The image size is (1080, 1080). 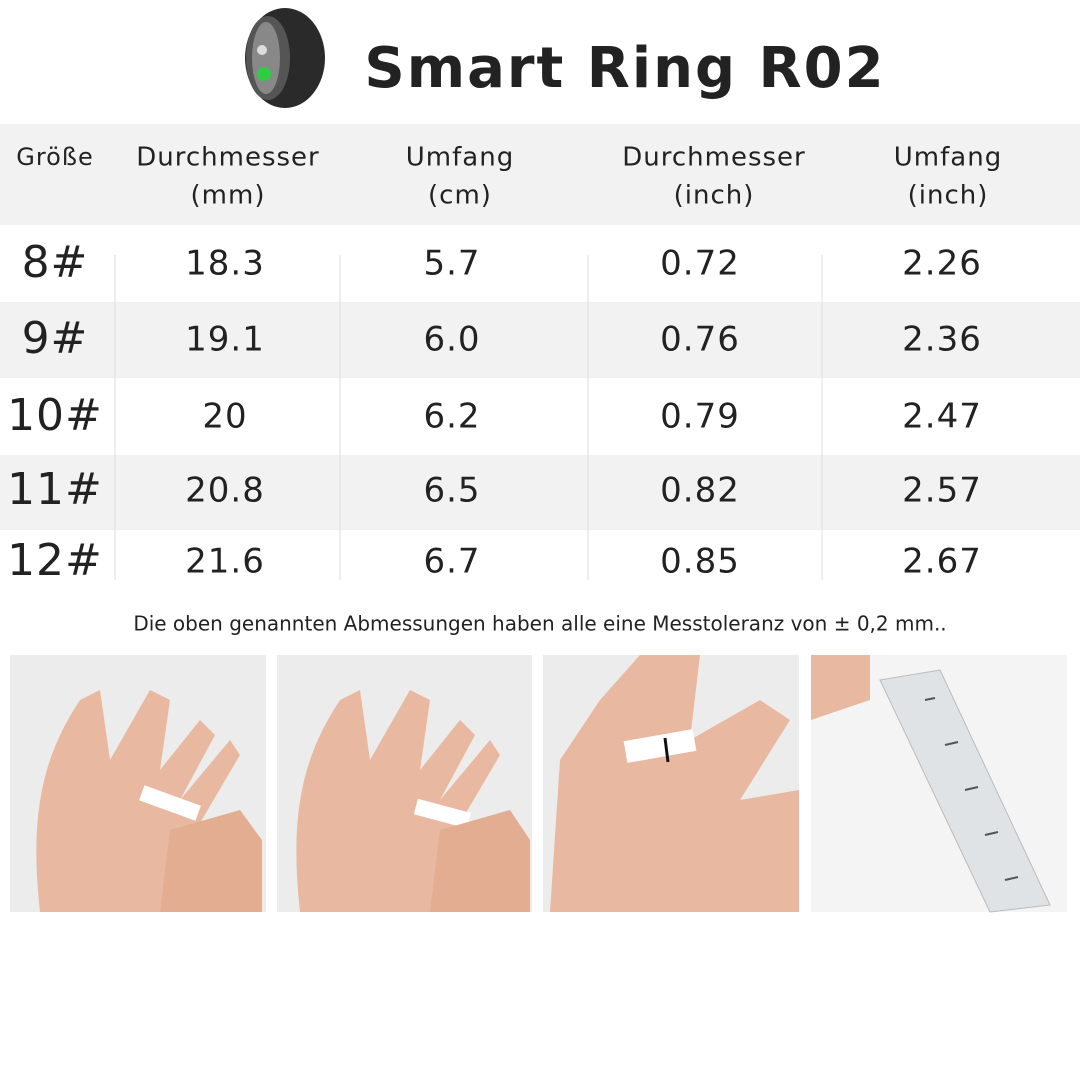 What do you see at coordinates (700, 417) in the screenshot?
I see `cell-value: 0.79` at bounding box center [700, 417].